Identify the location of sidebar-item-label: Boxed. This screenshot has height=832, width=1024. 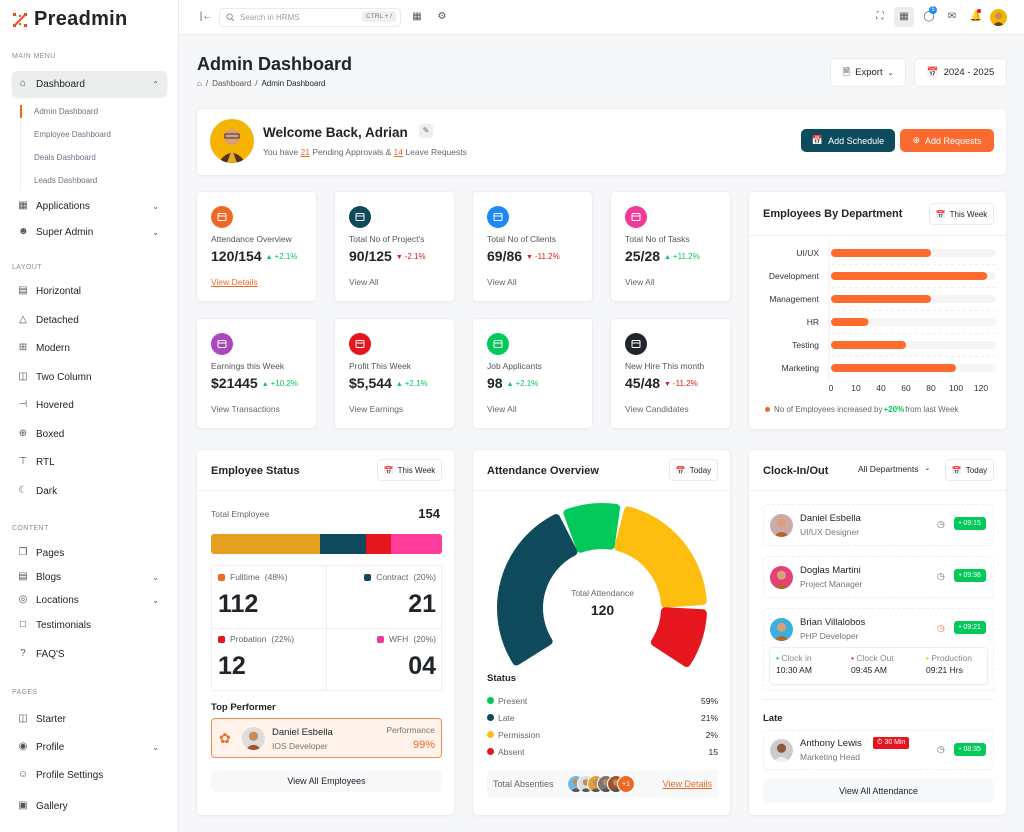
(50, 434).